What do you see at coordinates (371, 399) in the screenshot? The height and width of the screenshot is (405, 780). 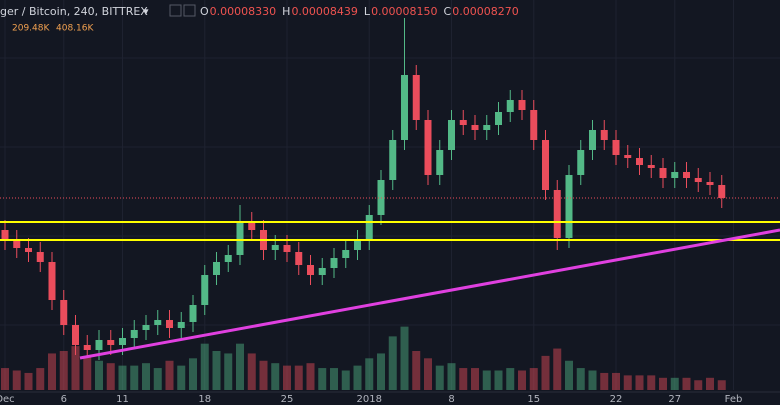 I see `x-axis-labels: Dec 6 11 18 25 2018 8 15 22 27 Feb` at bounding box center [371, 399].